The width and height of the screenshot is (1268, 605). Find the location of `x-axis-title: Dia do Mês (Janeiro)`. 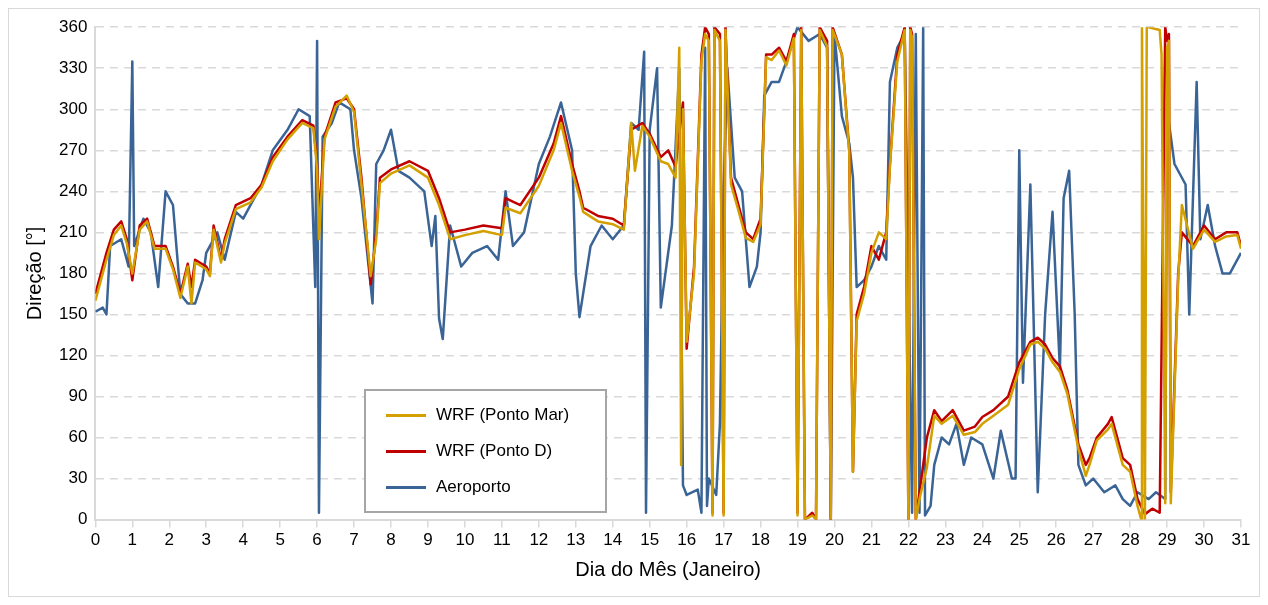

x-axis-title: Dia do Mês (Janeiro) is located at coordinates (668, 568).